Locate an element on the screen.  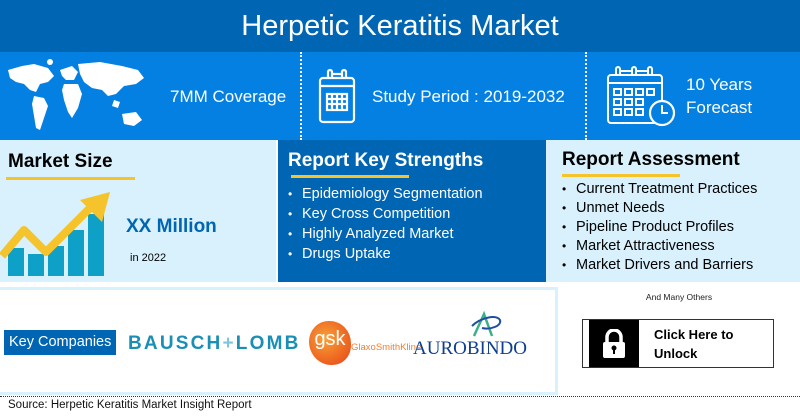
lomb-text: LOMB is located at coordinates (268, 343).